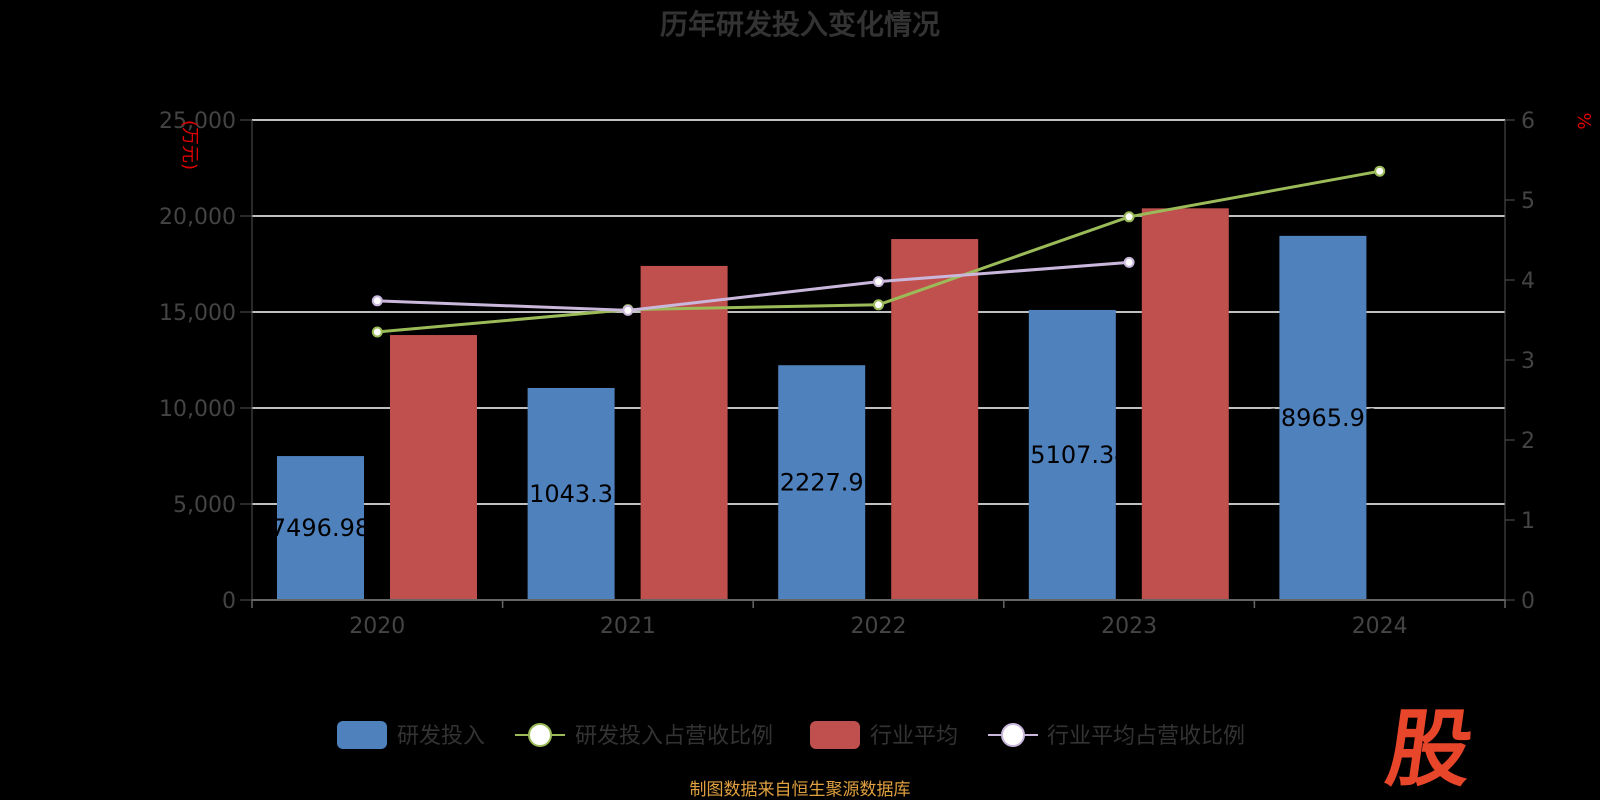  I want to click on legend-label: 行业平均占营收比例, so click(1146, 736).